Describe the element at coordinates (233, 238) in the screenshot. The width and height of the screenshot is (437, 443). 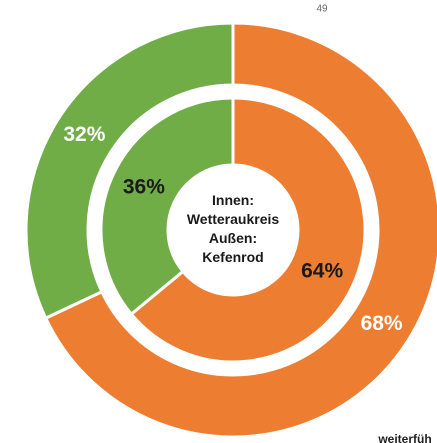
I see `center-label: Außen:` at that location.